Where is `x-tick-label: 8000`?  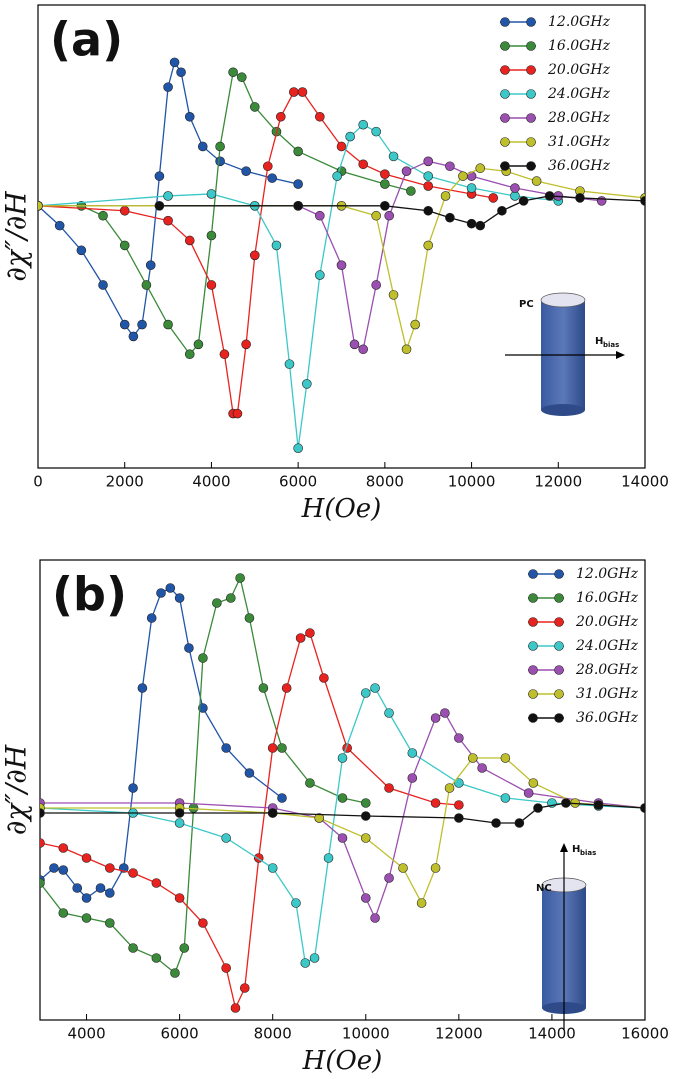
x-tick-label: 8000 is located at coordinates (273, 1034).